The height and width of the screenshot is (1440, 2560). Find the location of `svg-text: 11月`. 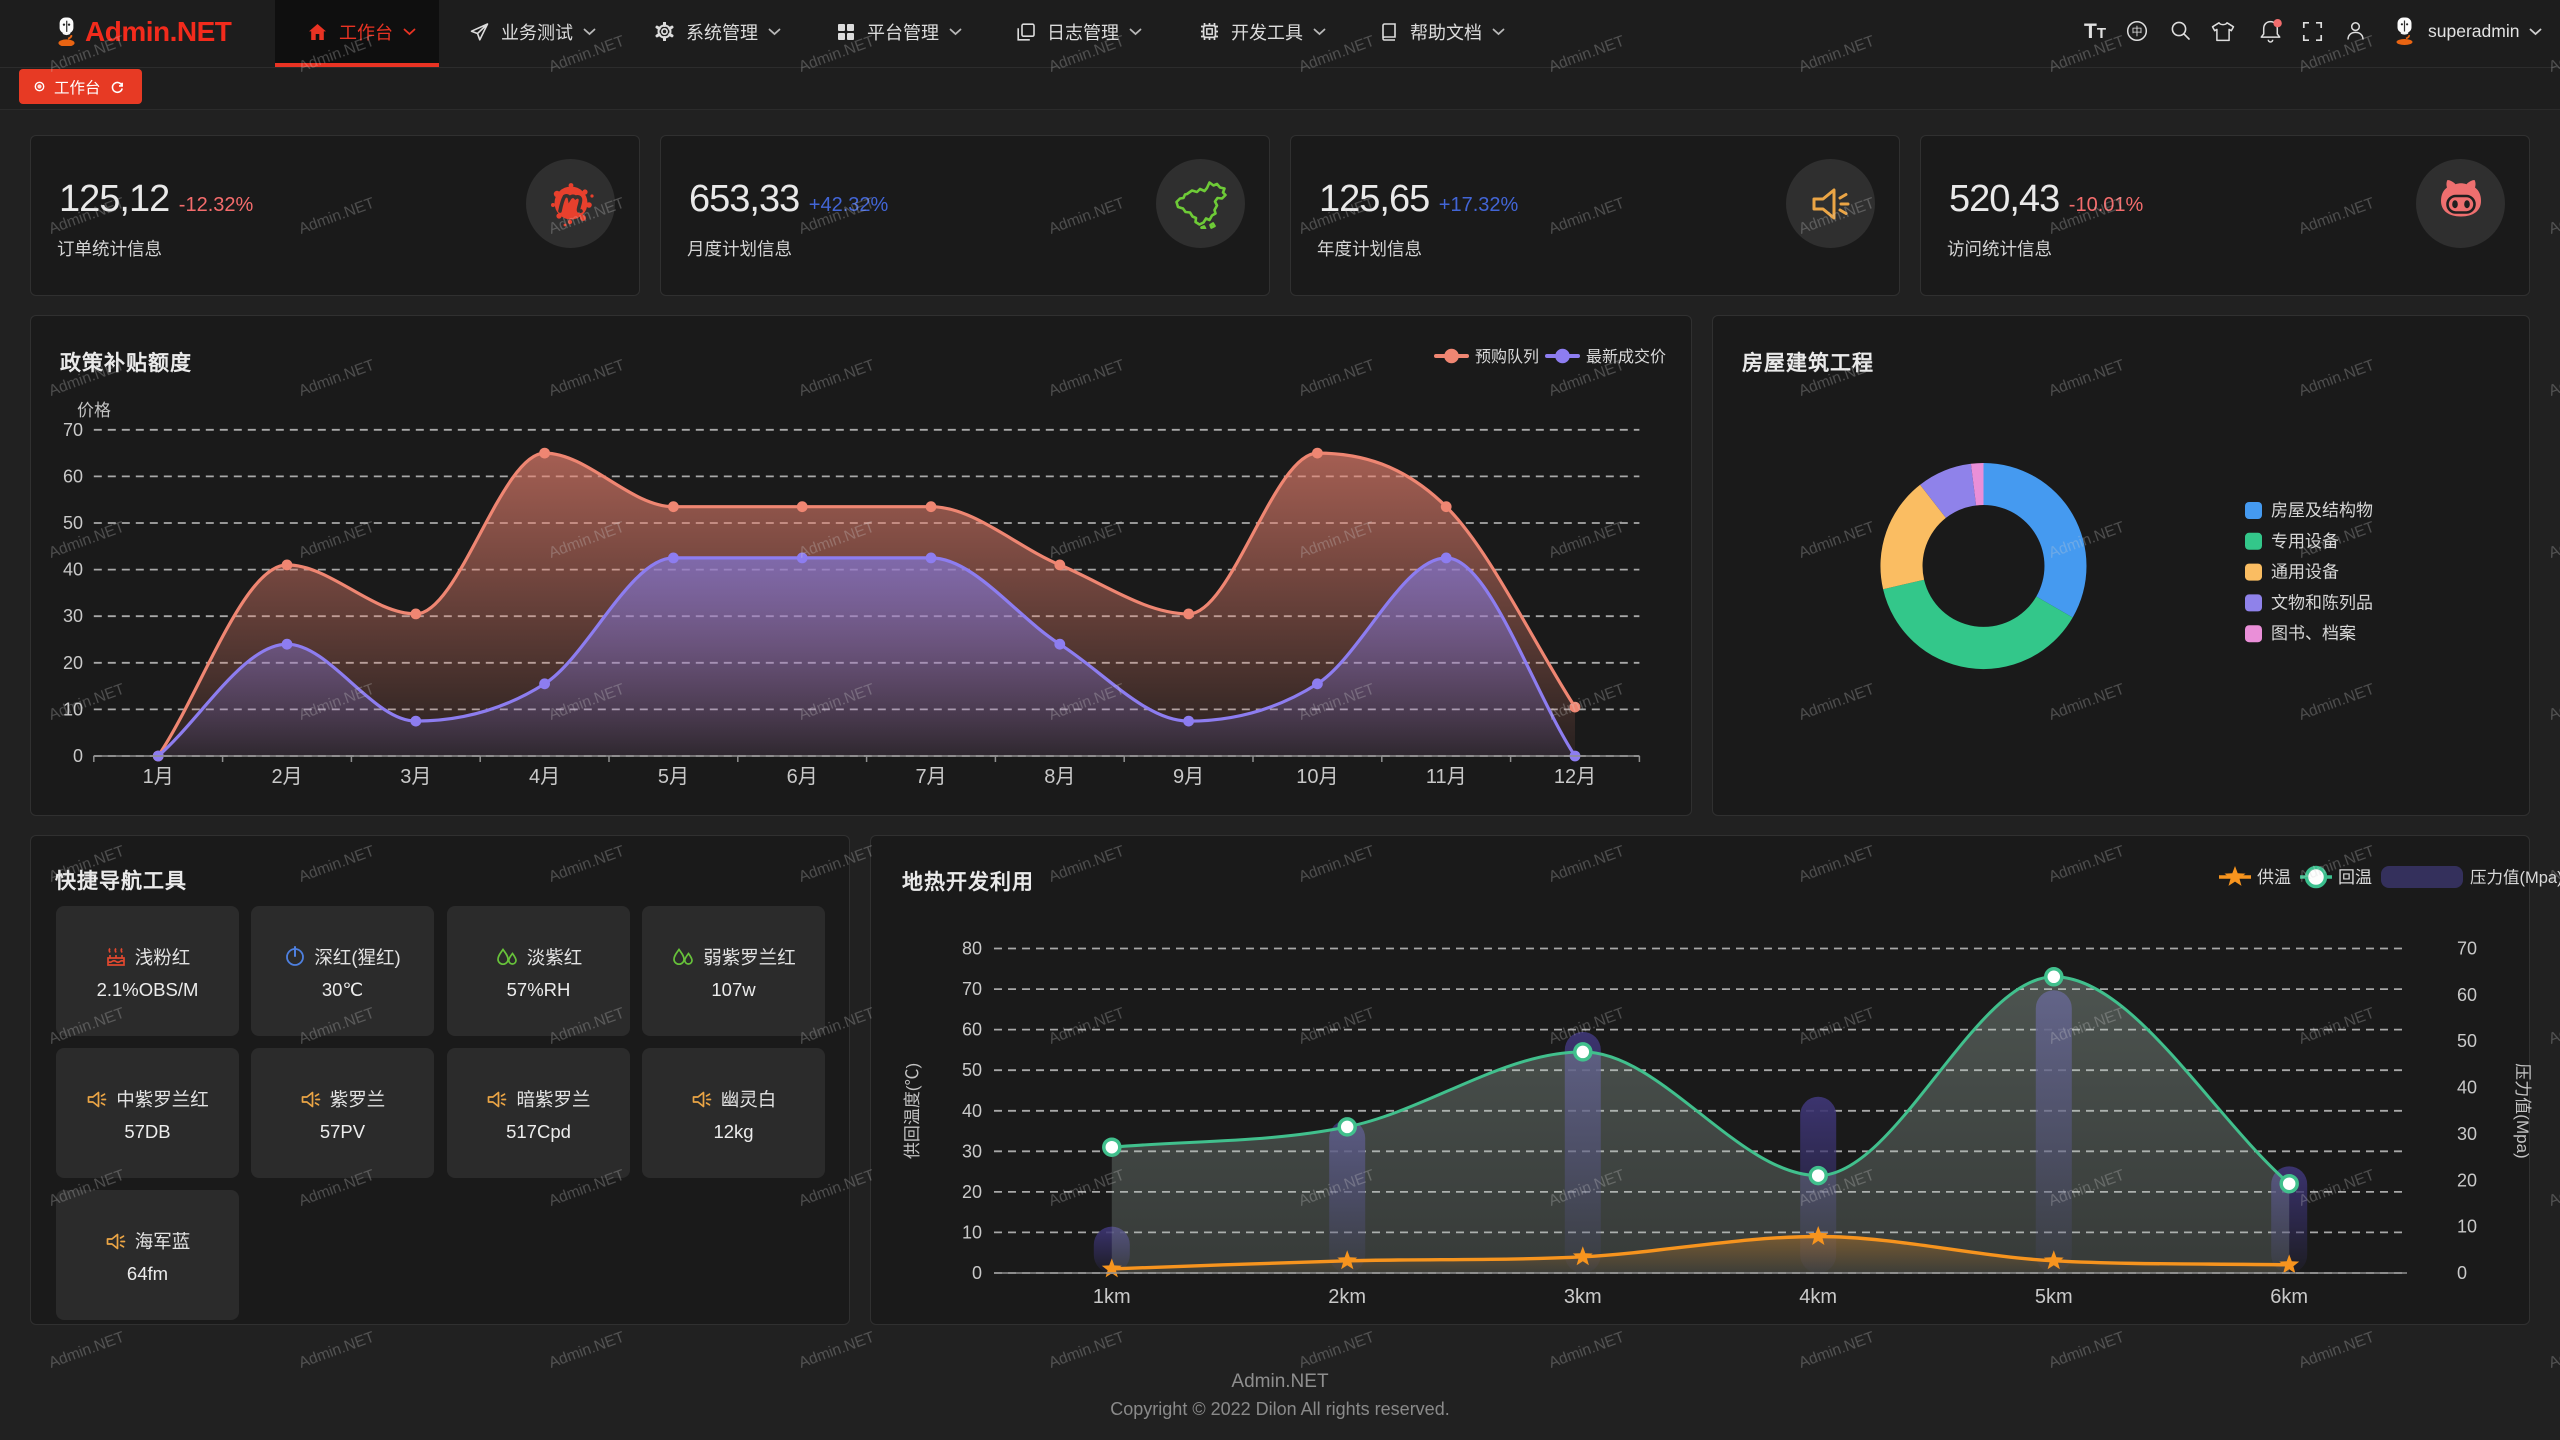

svg-text: 11月 is located at coordinates (1446, 777).